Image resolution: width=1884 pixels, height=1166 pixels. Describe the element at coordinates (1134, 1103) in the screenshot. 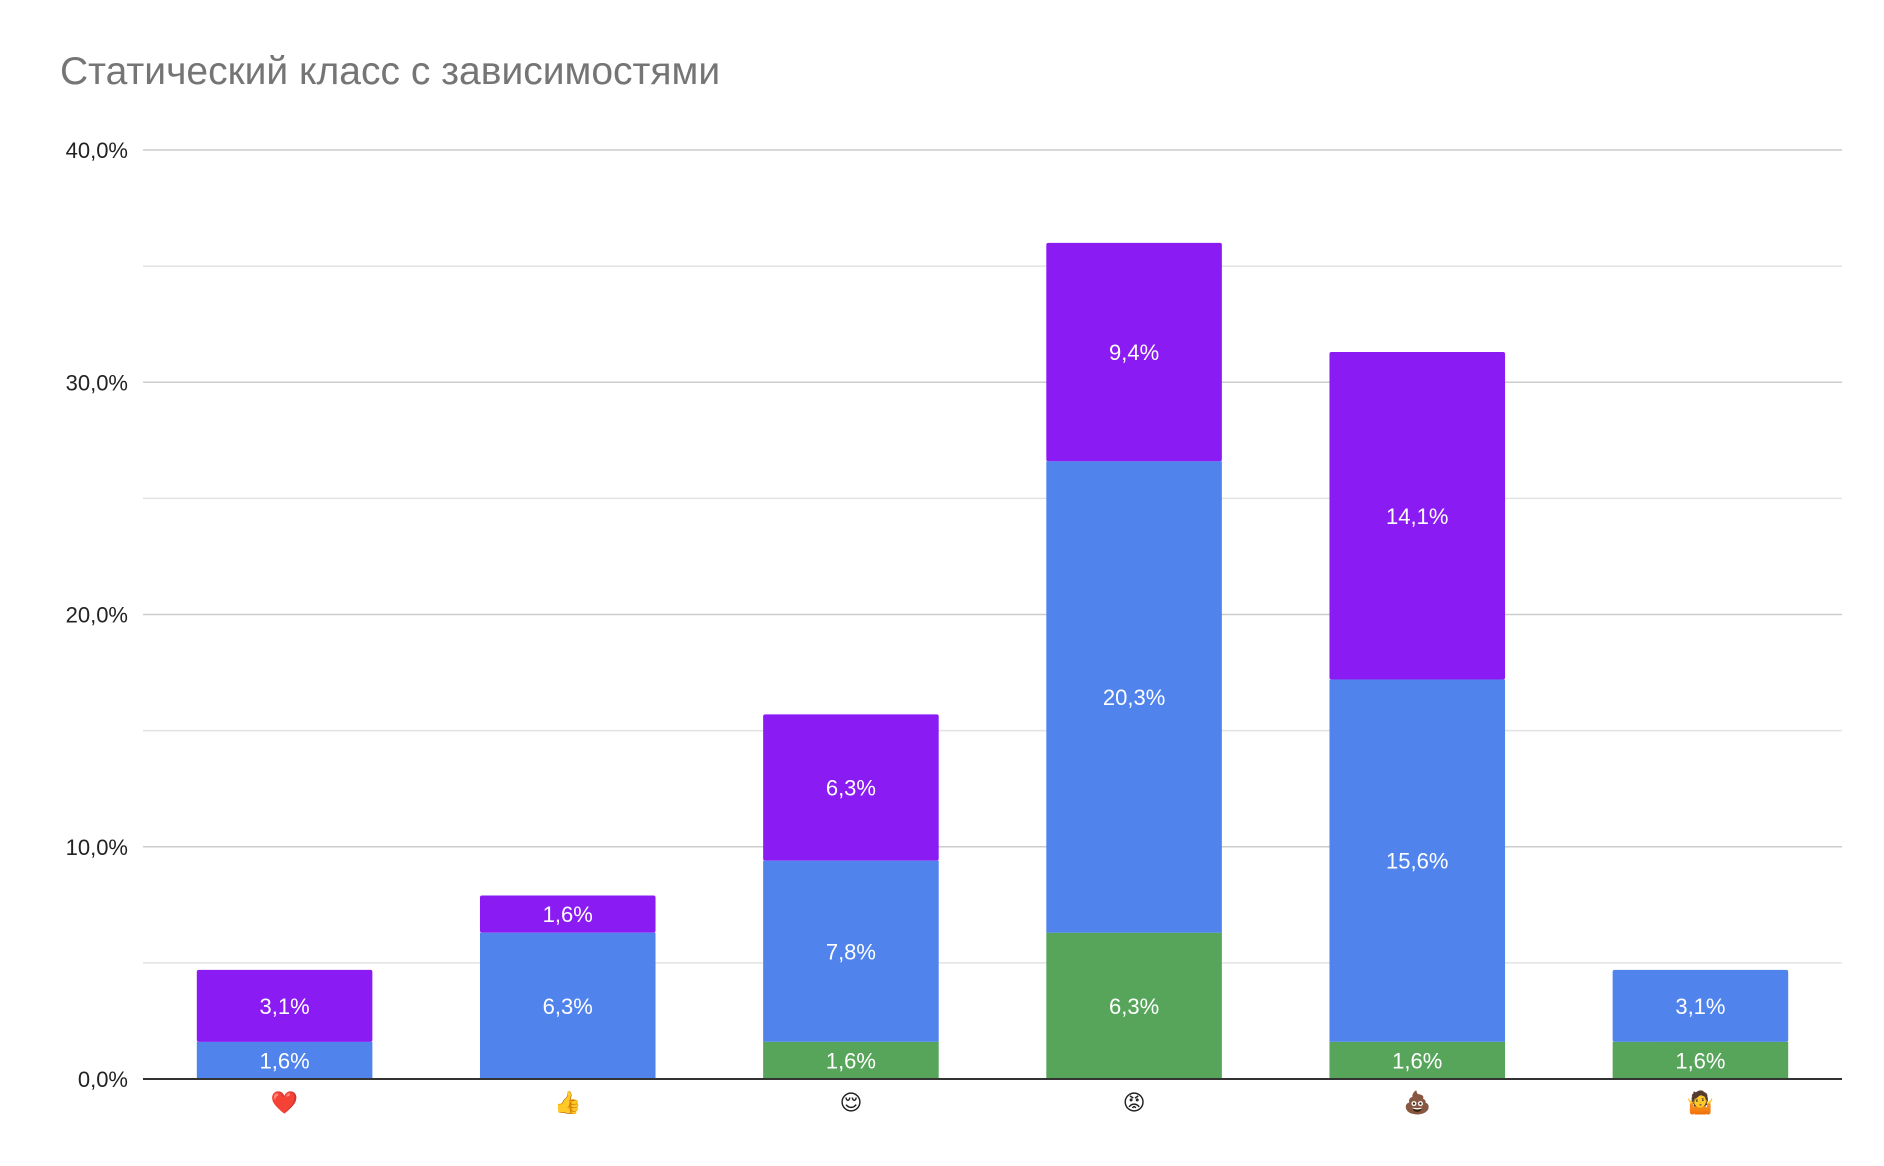

I see `x-category-label: 😡` at that location.